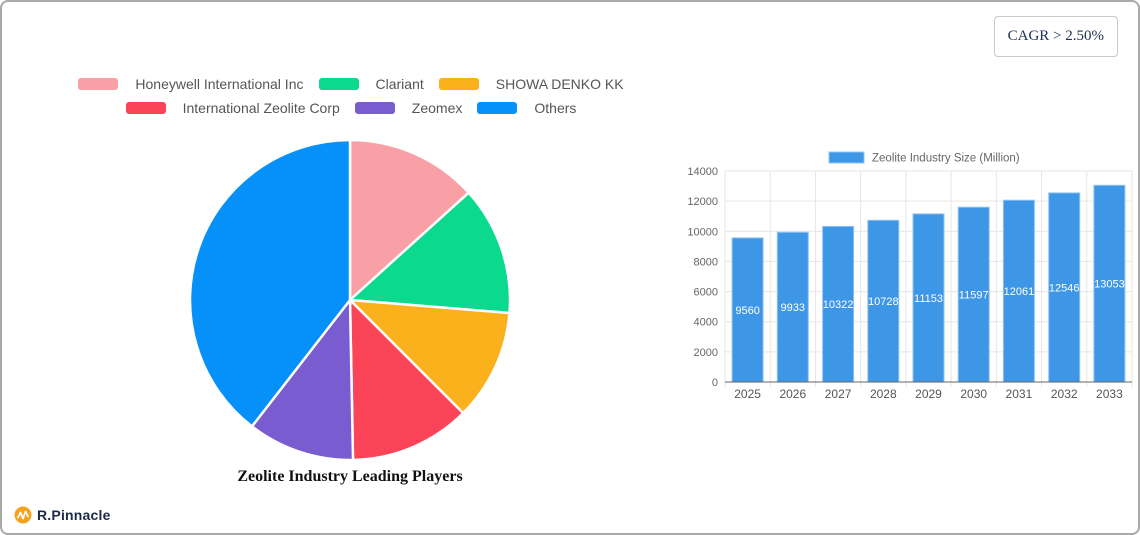  Describe the element at coordinates (1064, 394) in the screenshot. I see `x-tick-label: 2032` at that location.